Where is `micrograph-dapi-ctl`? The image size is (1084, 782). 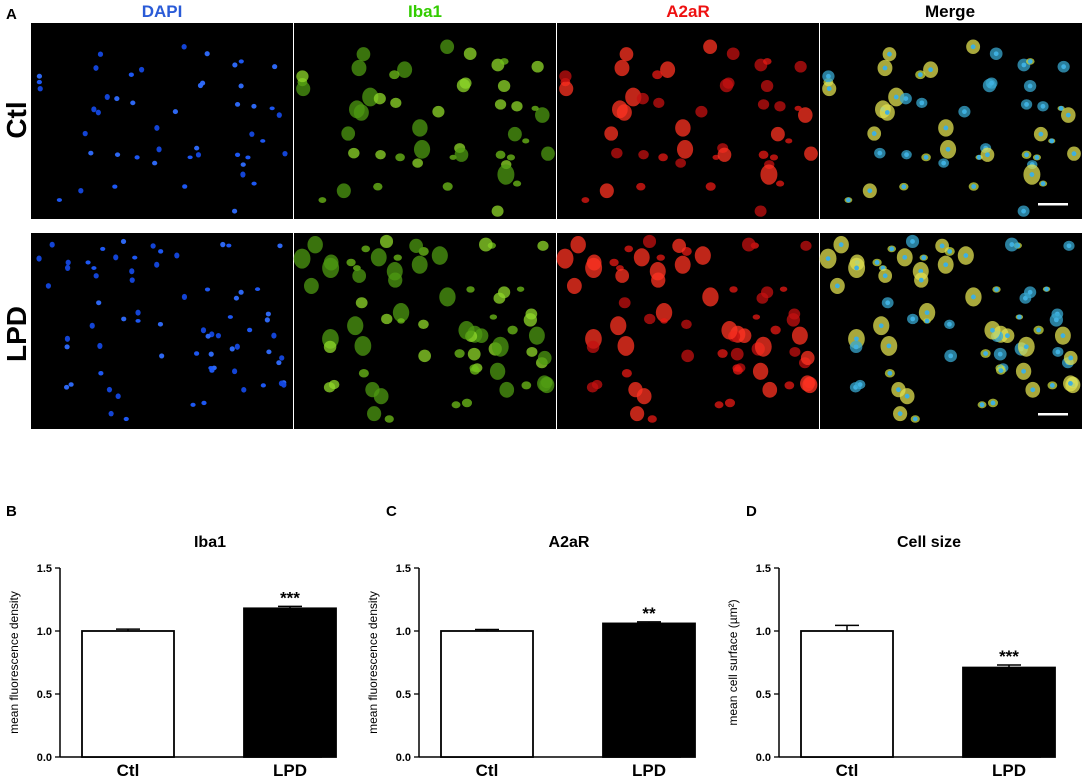 micrograph-dapi-ctl is located at coordinates (162, 121).